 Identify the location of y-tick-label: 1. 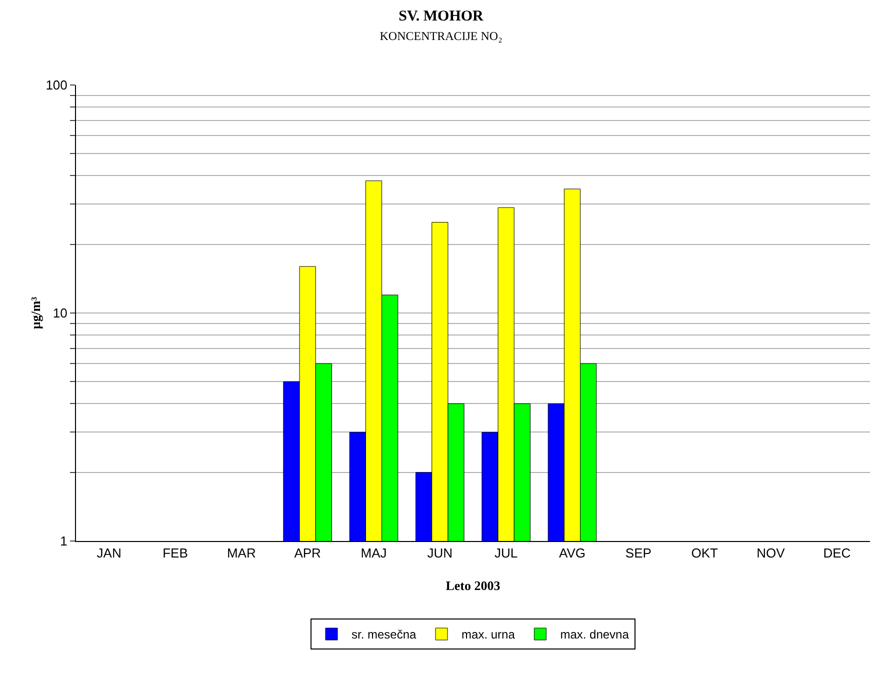
(64, 541).